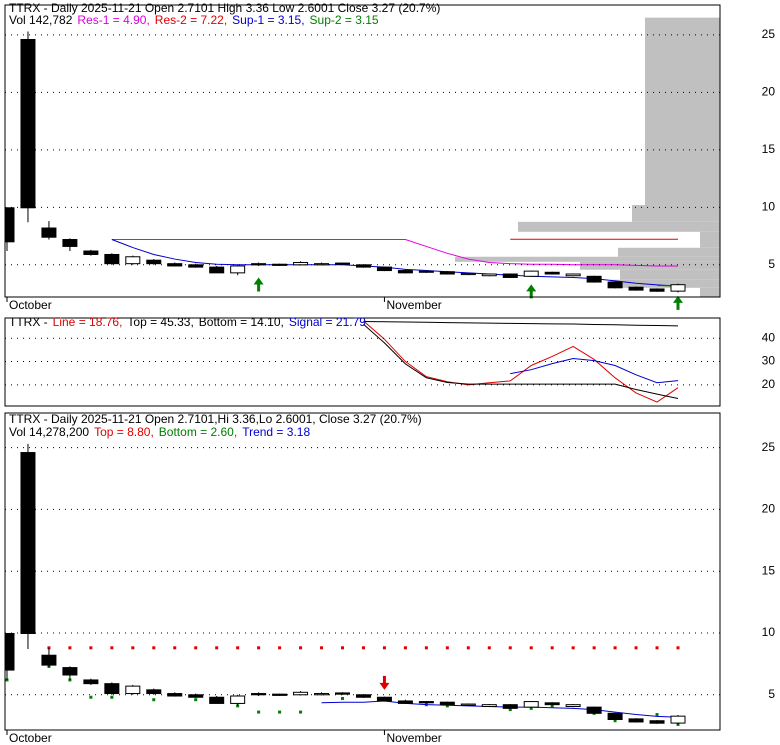 Image resolution: width=780 pixels, height=745 pixels. I want to click on legend-entry: Res-1 = 4.90,, so click(113, 20).